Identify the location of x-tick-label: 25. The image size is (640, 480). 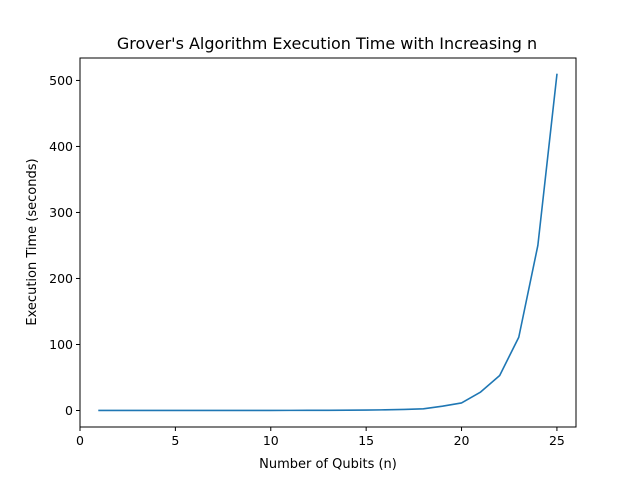
(557, 440).